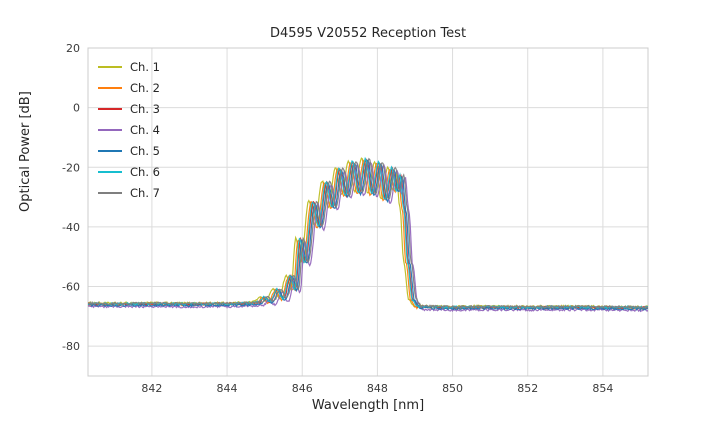 This screenshot has width=720, height=432. I want to click on x-tick-label: 844, so click(227, 388).